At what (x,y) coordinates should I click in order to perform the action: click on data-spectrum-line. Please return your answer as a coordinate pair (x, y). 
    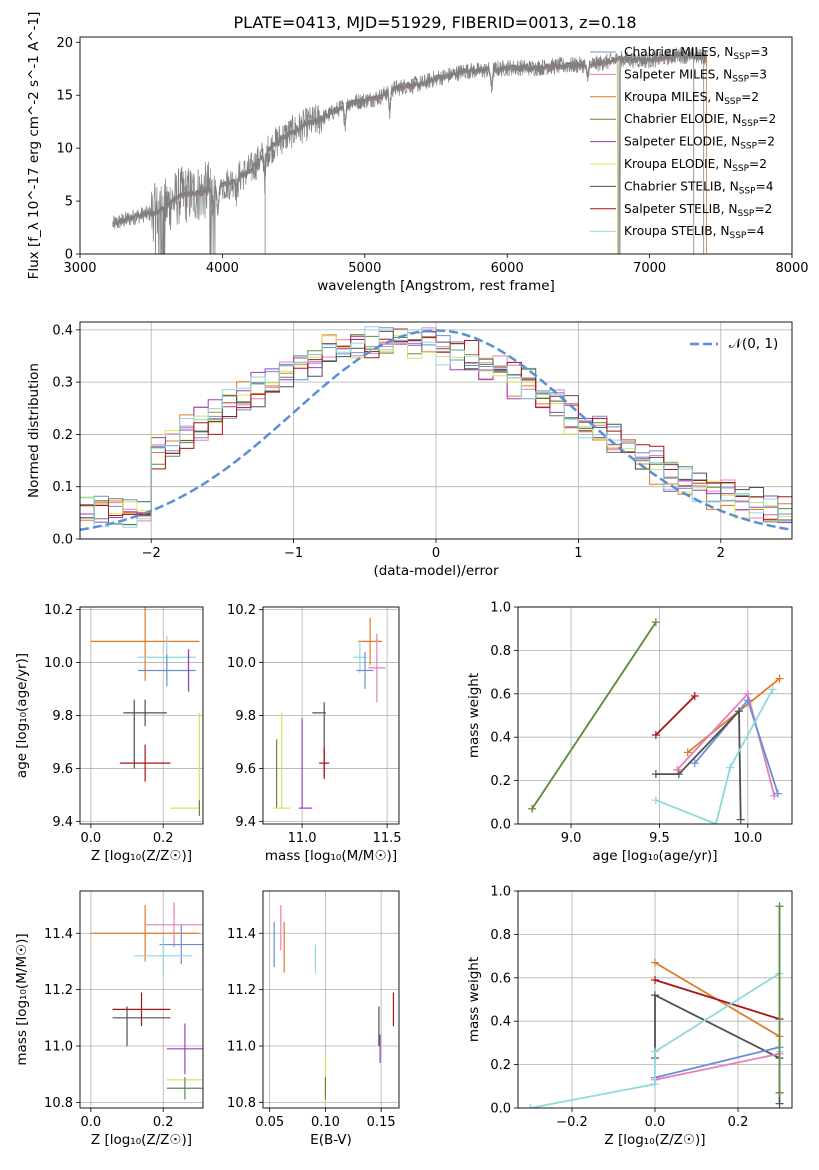
    Looking at the image, I should click on (409, 150).